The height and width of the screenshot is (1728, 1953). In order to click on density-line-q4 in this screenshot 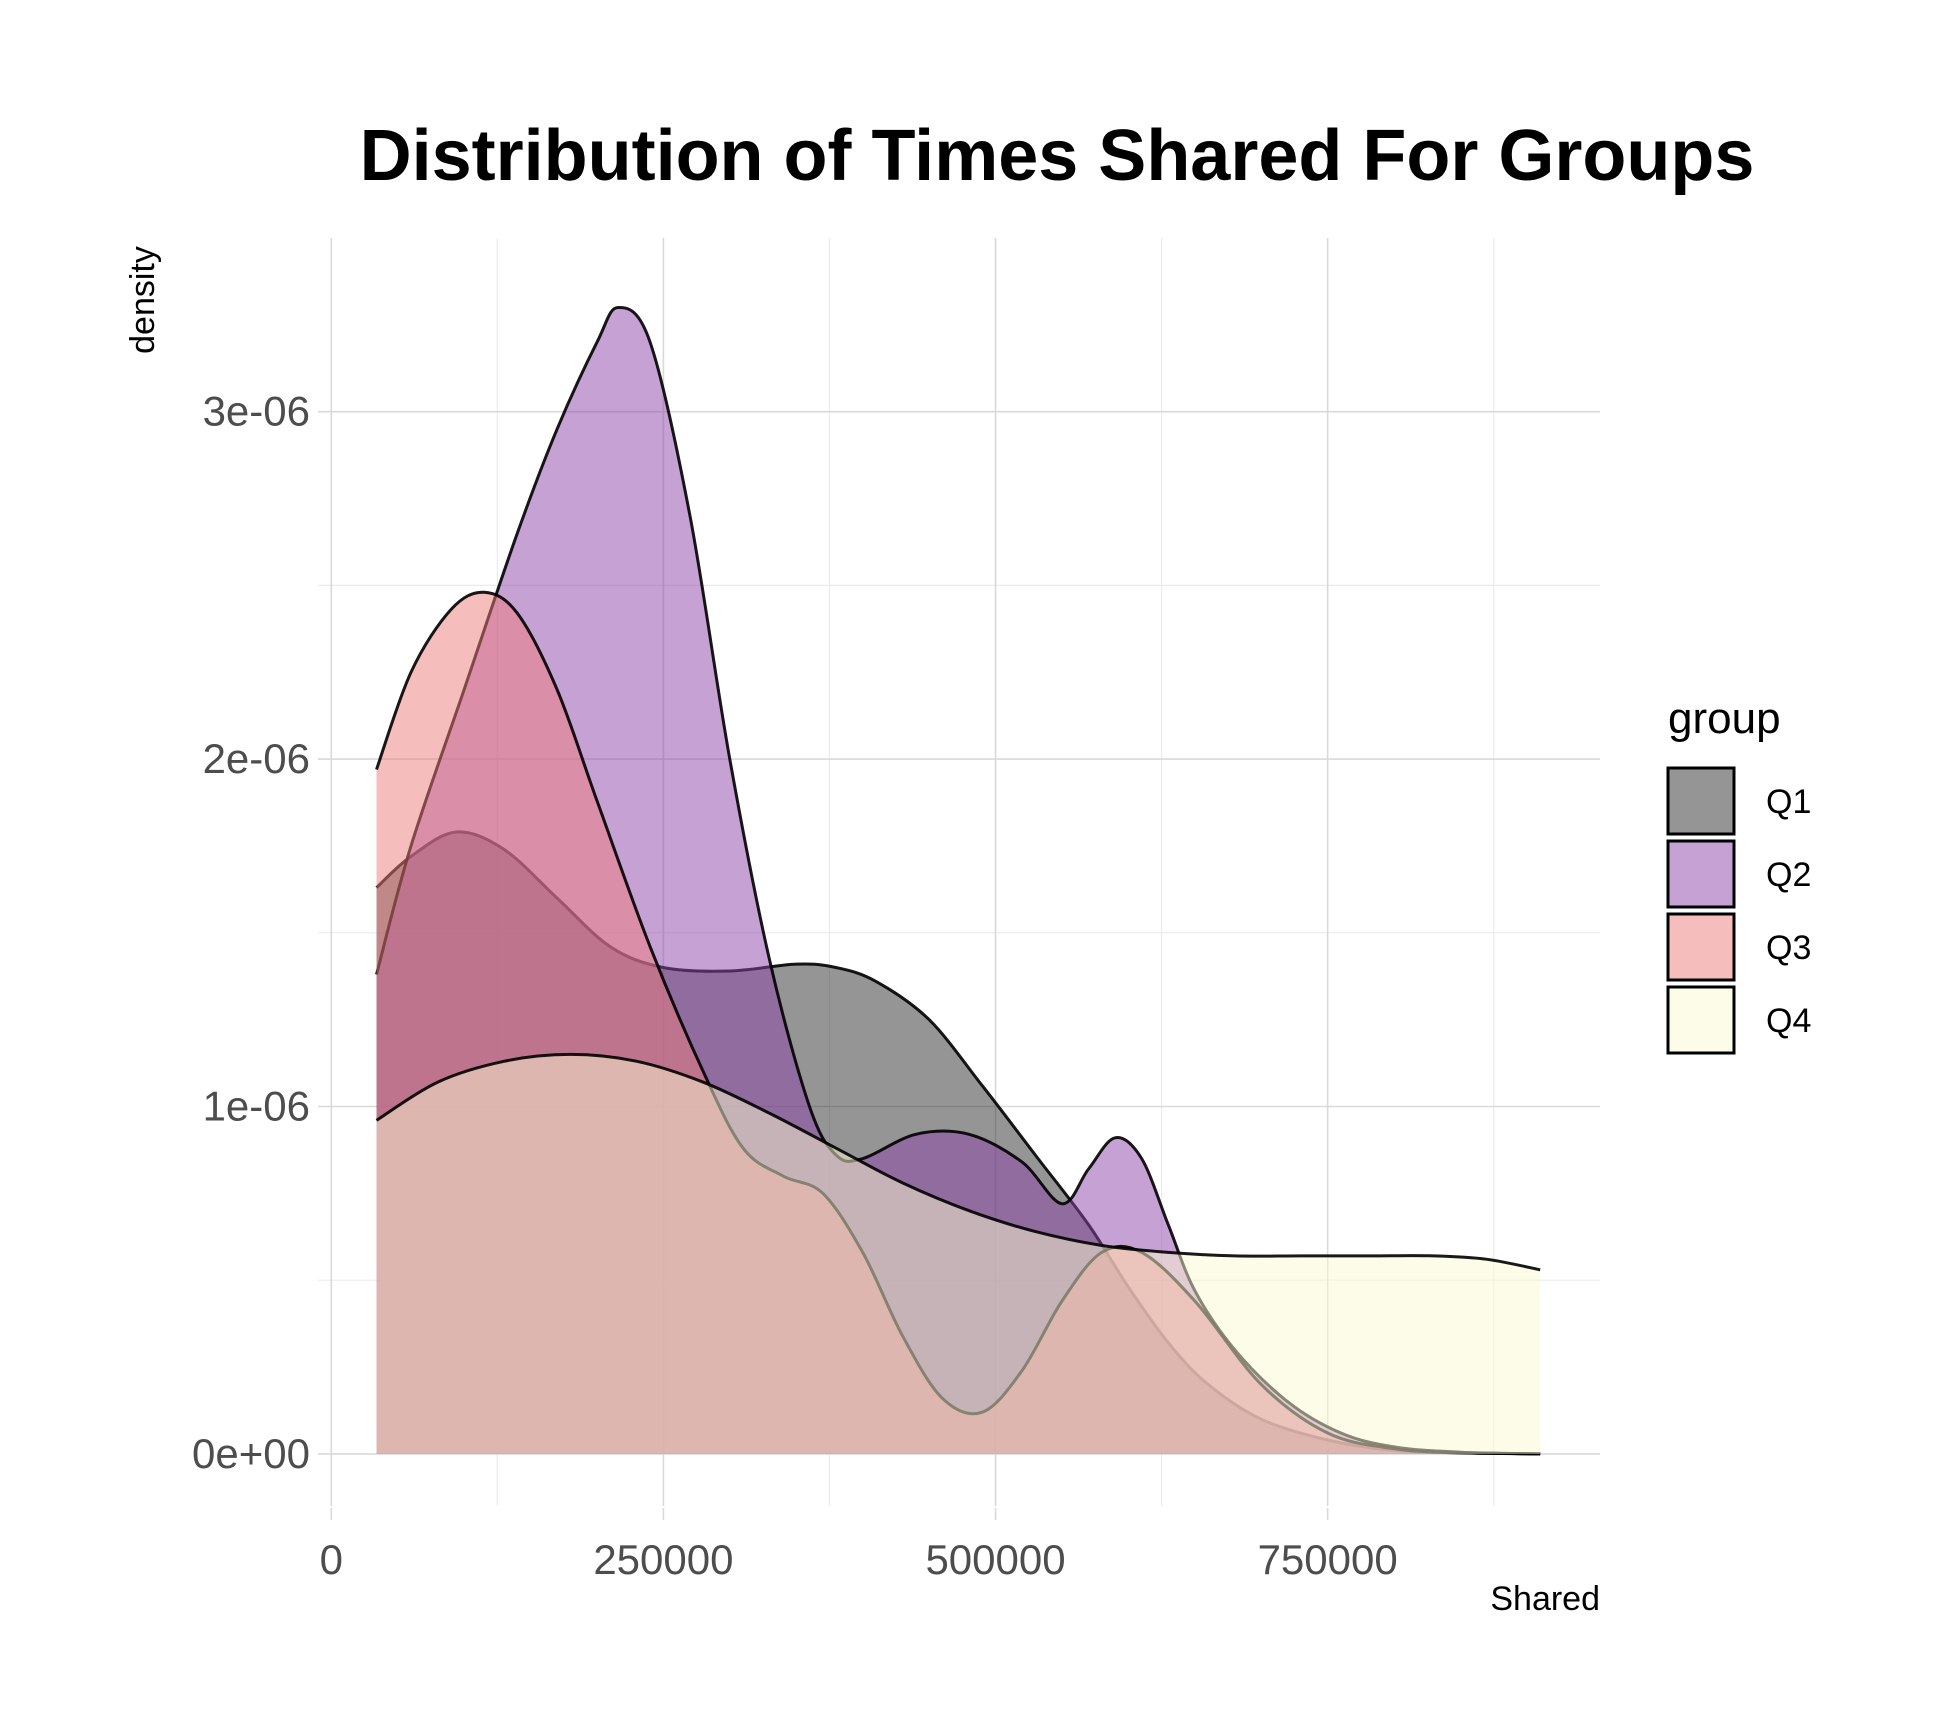, I will do `click(958, 1162)`.